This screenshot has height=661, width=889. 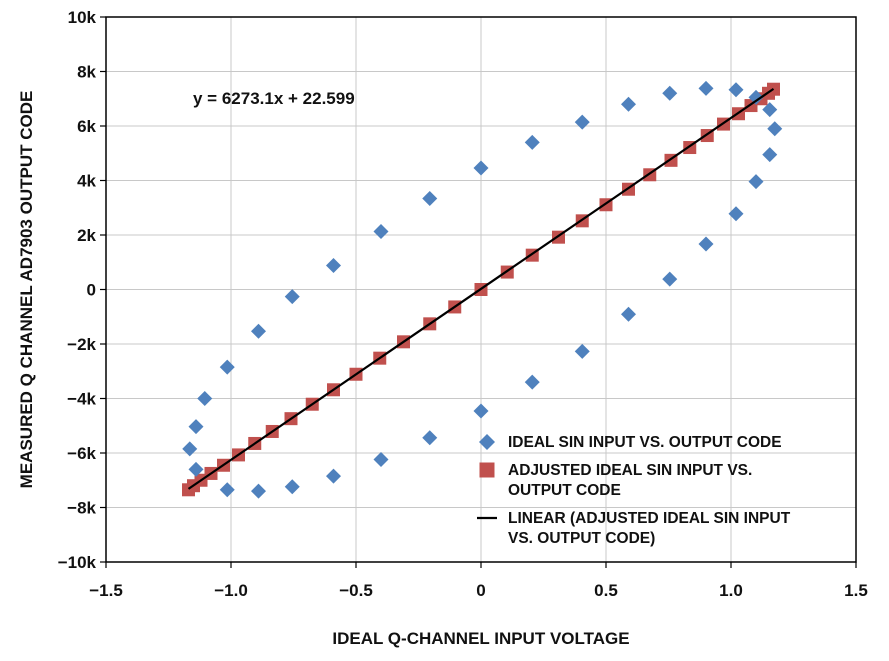 I want to click on legend-label: LINEAR (ADJUSTED IDEAL SIN INPUT, so click(x=649, y=518).